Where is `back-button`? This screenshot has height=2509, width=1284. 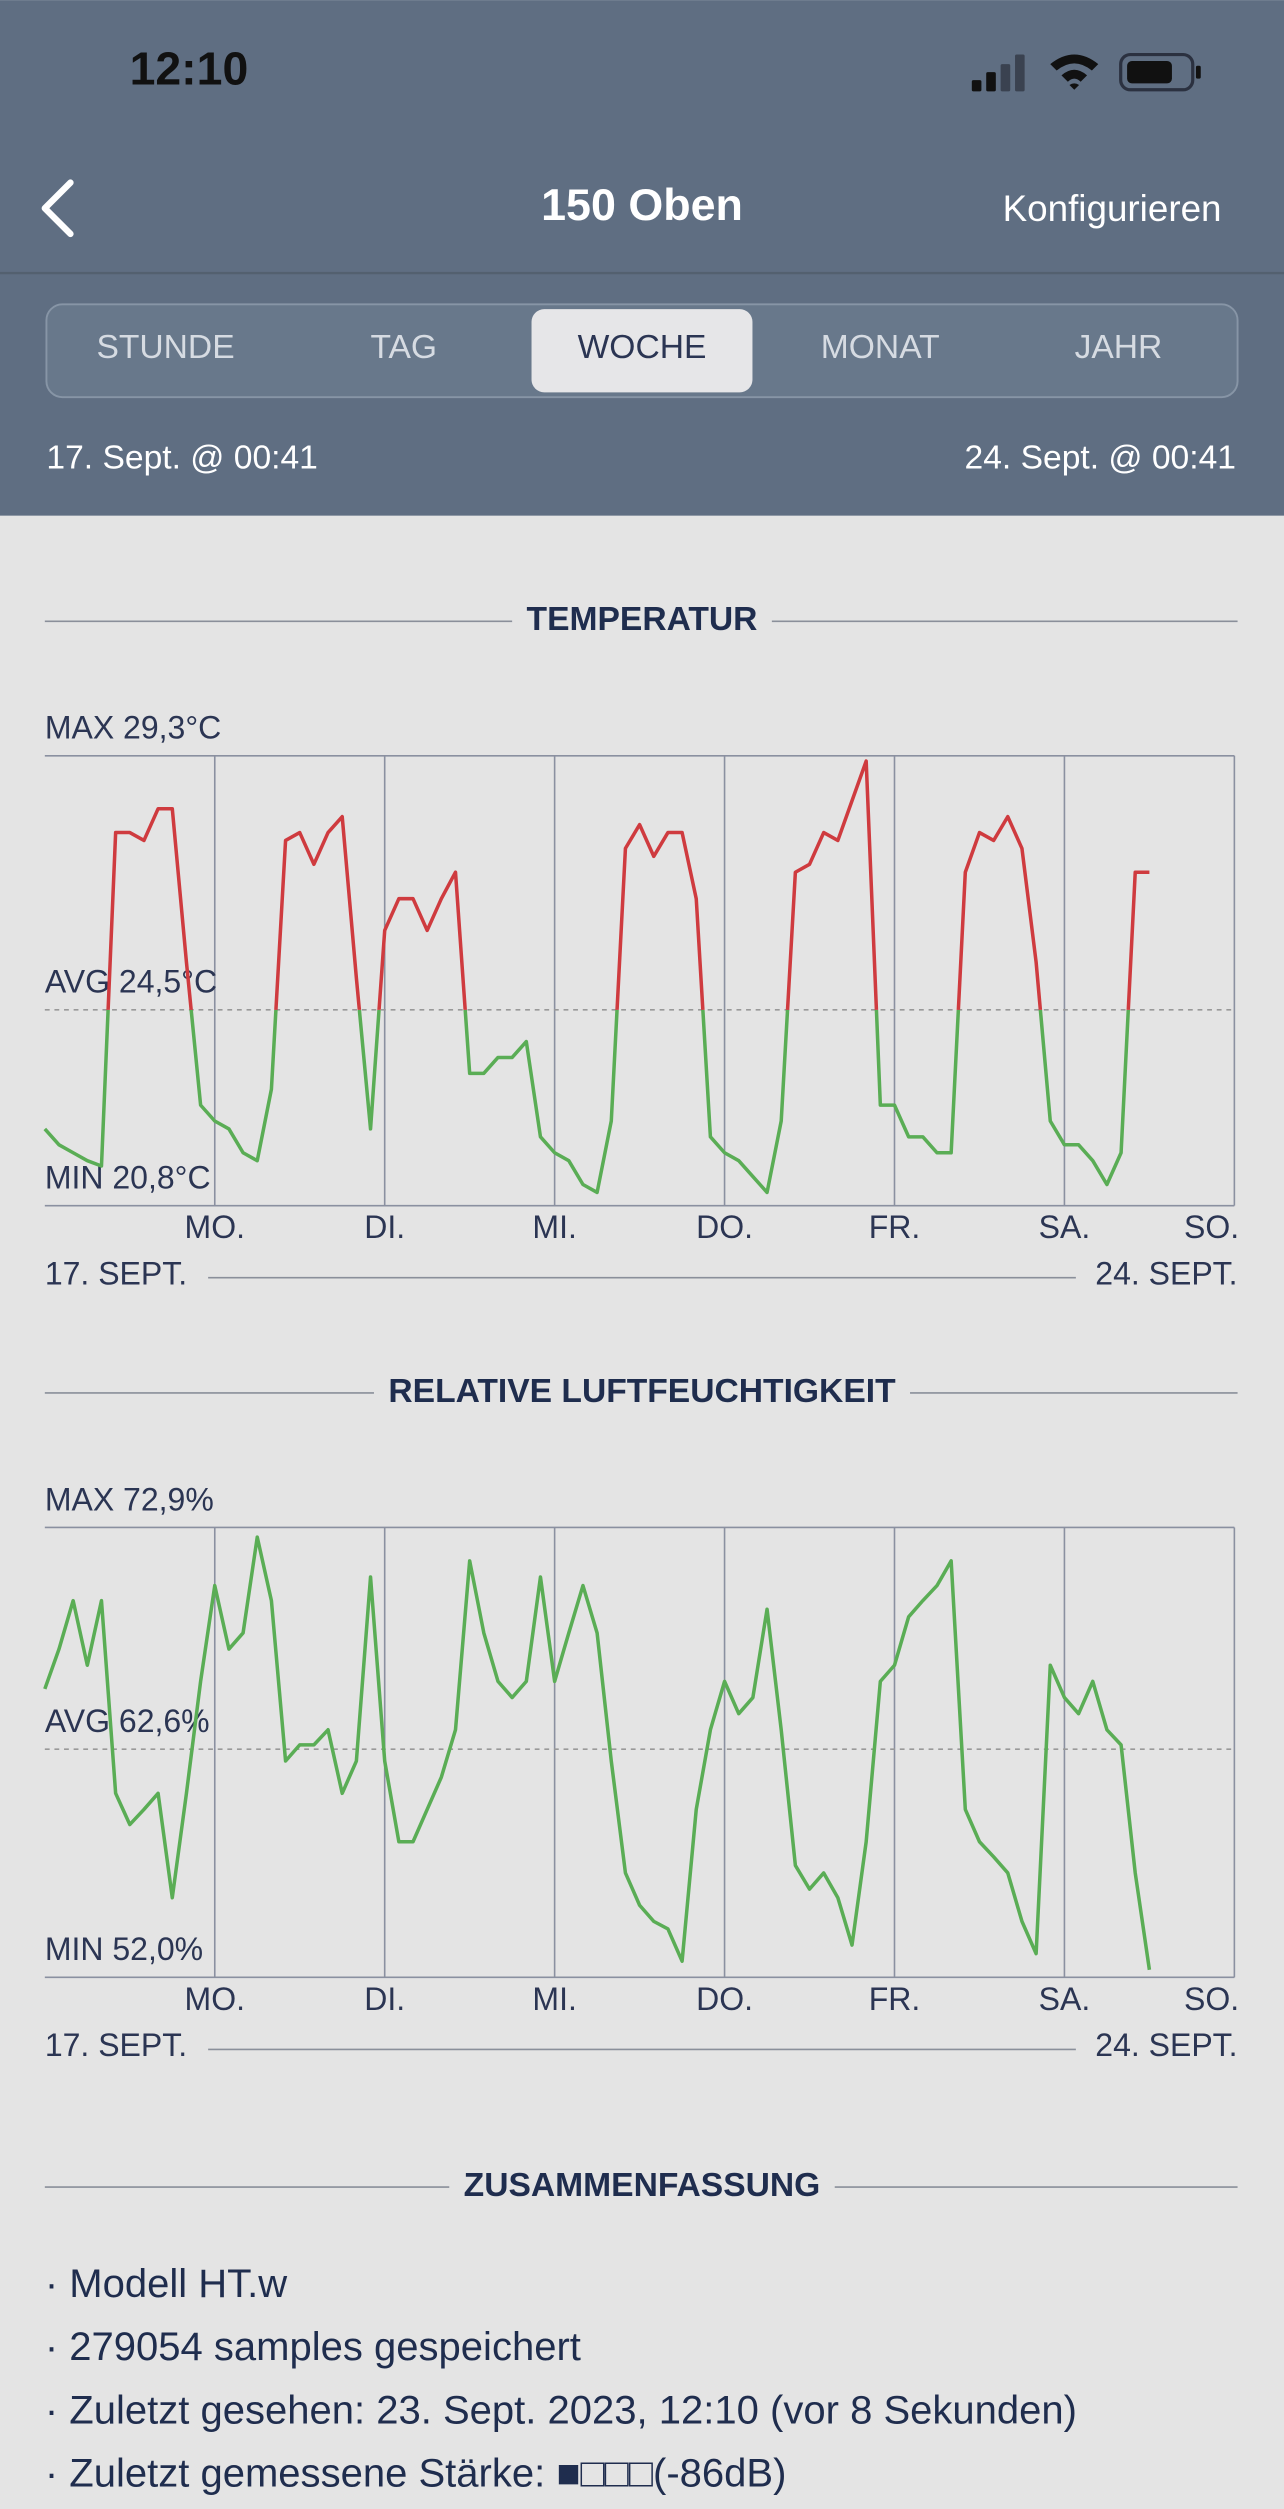 back-button is located at coordinates (57, 208).